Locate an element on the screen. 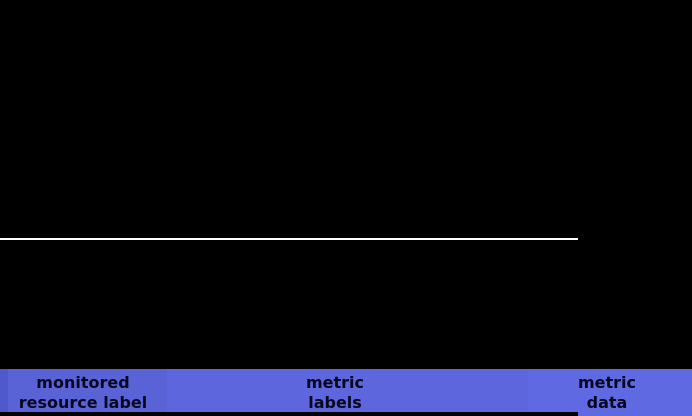  annotation-segment-monitored-resource-label is located at coordinates (87, 390).